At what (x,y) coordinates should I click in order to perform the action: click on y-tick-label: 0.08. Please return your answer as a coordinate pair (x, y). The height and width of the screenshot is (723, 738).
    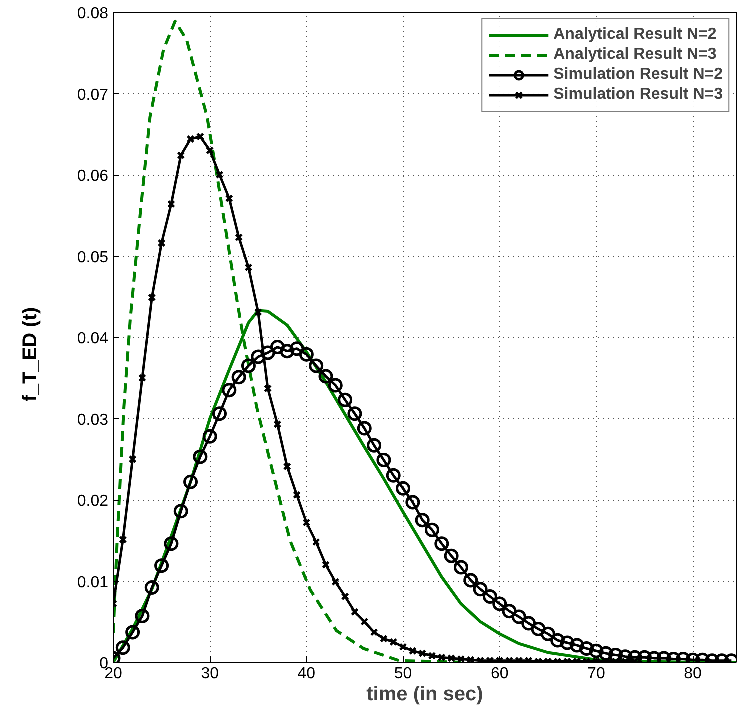
    Looking at the image, I should click on (93, 14).